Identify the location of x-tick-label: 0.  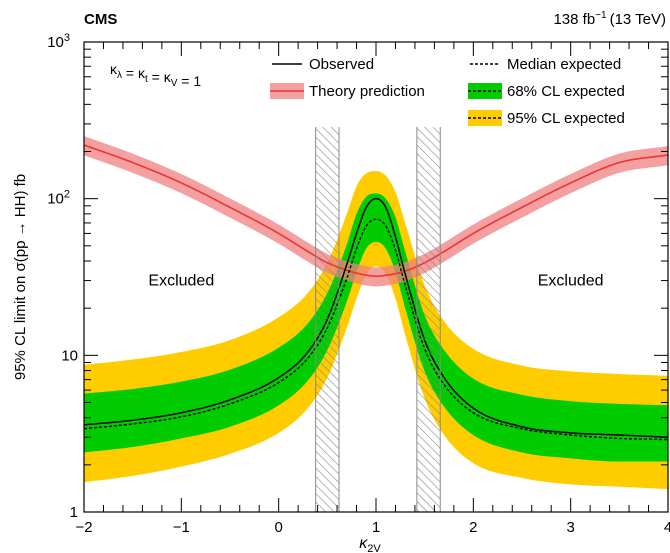
(278, 527).